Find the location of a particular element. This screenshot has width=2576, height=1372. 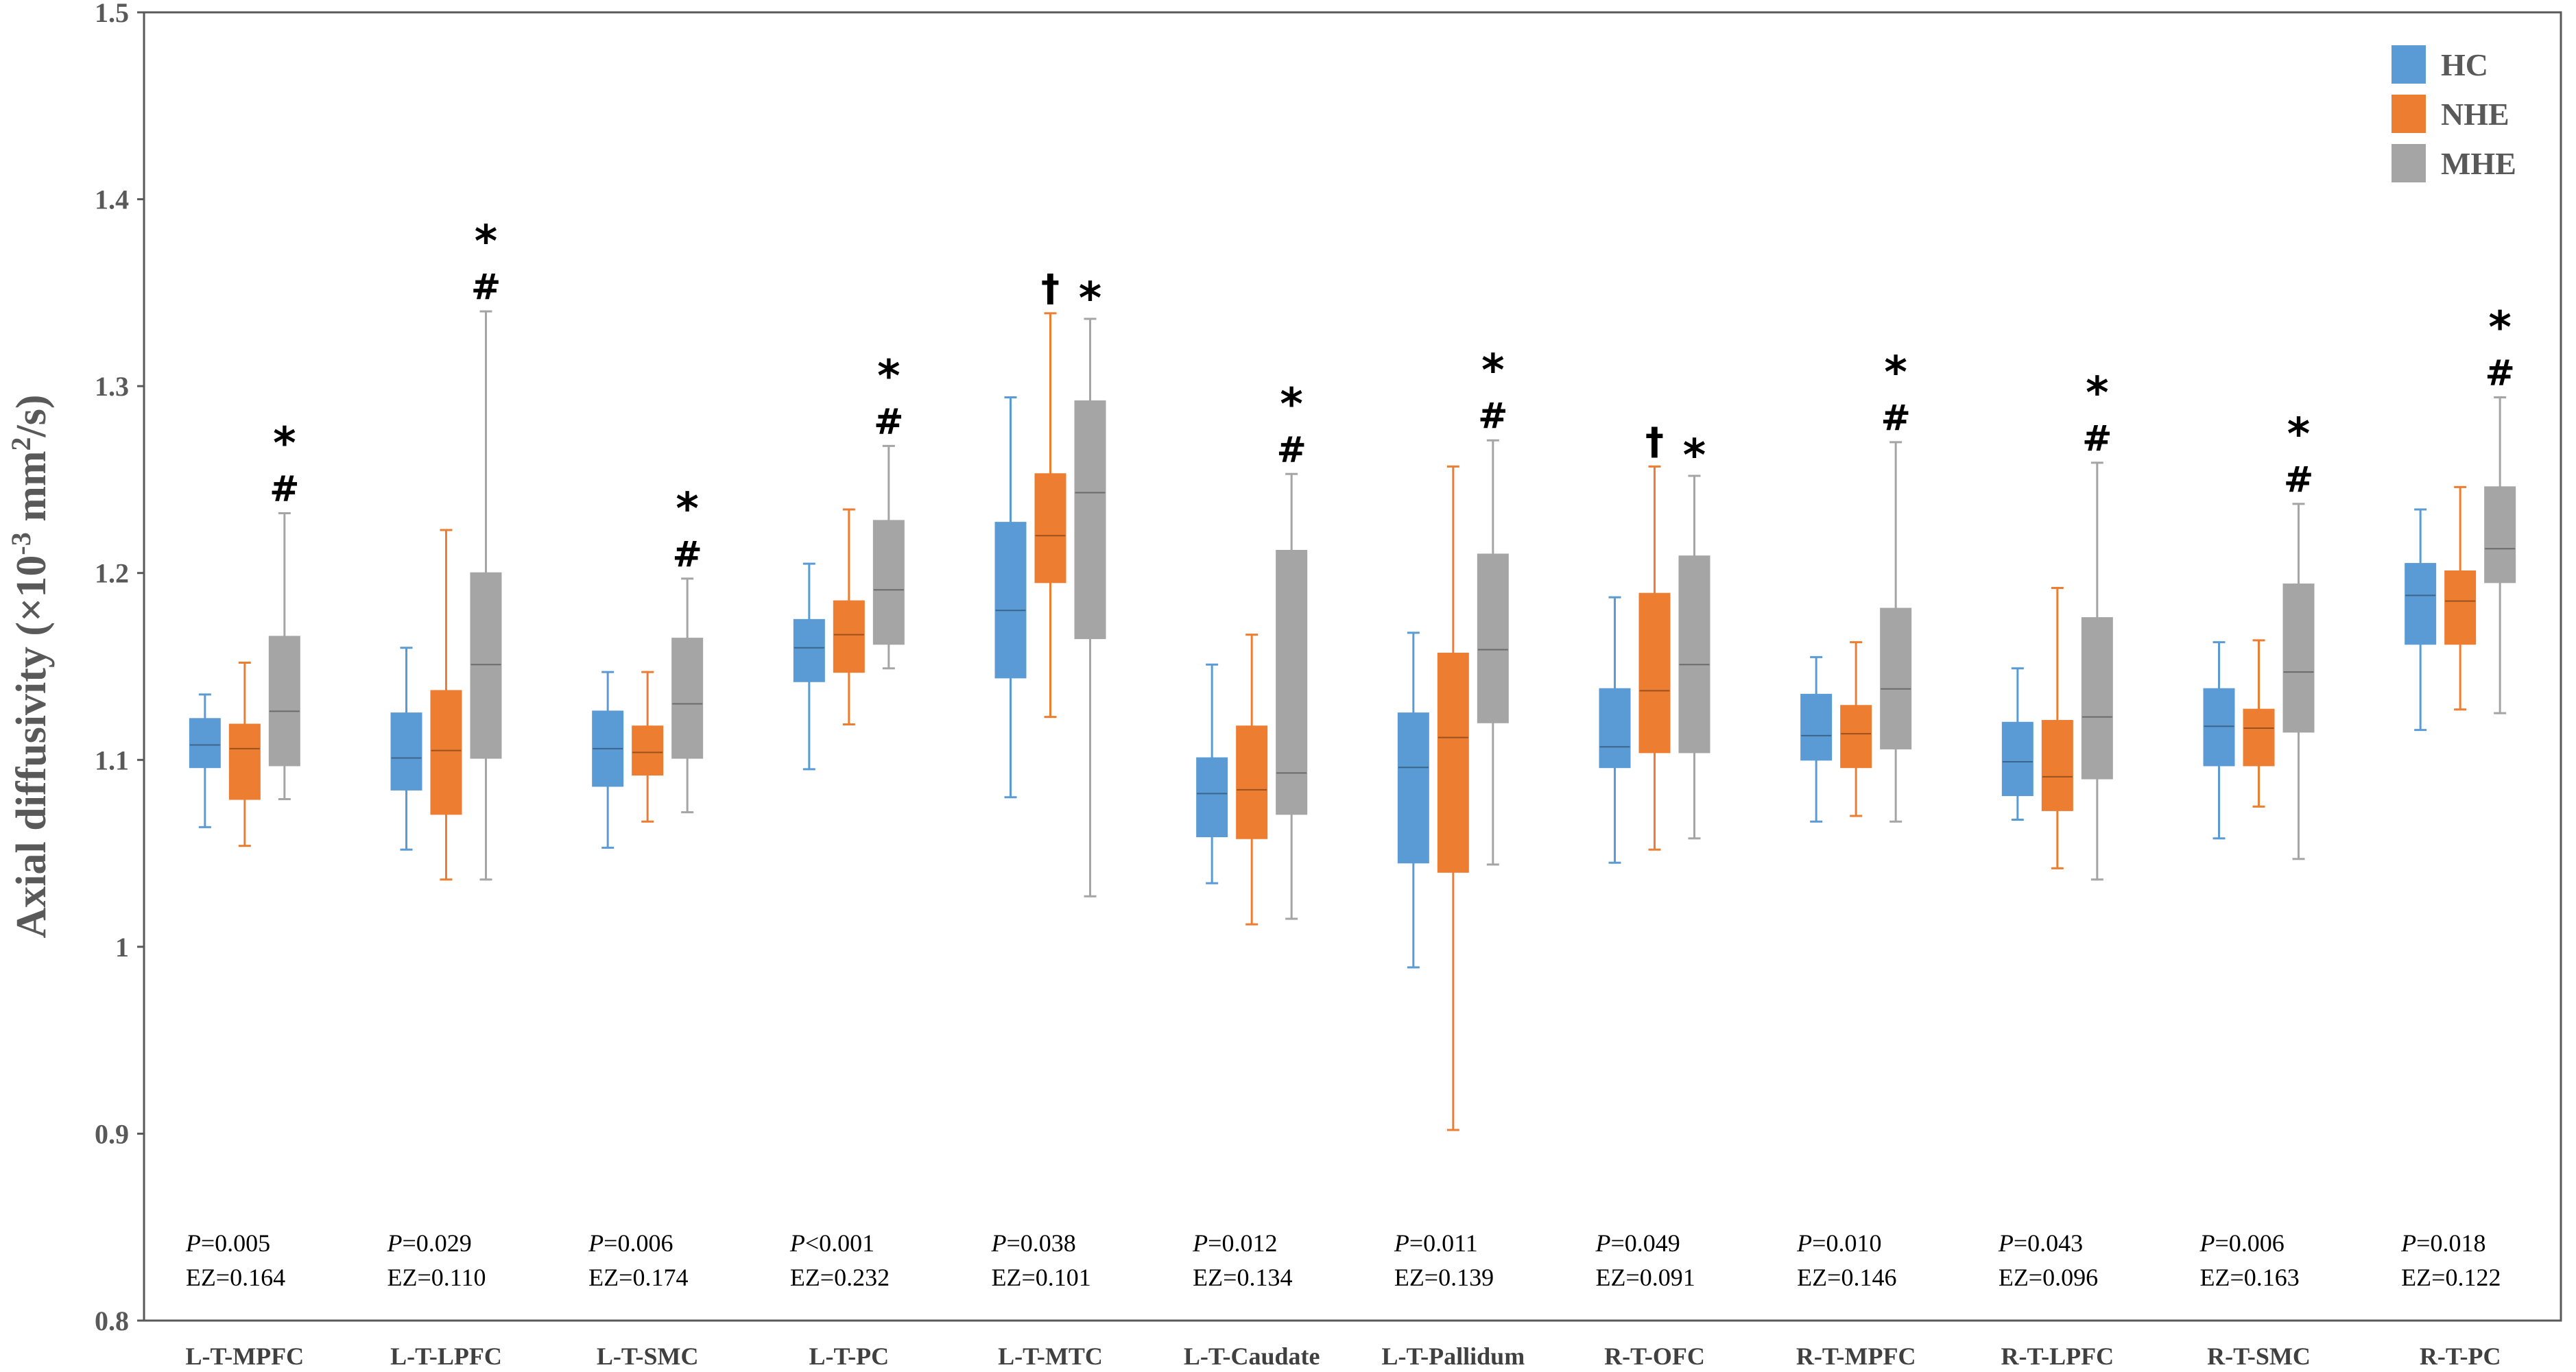

p-value: P=0.038 is located at coordinates (1033, 1243).